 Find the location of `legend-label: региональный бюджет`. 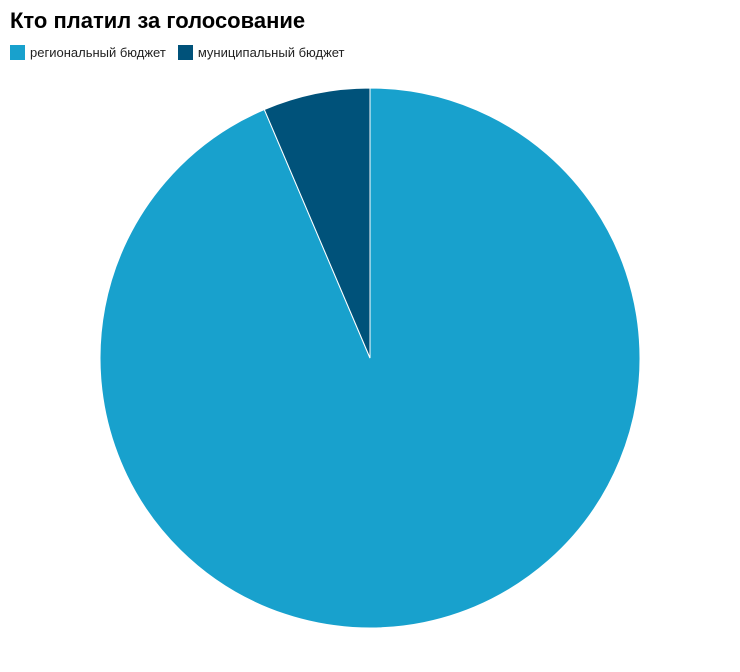

legend-label: региональный бюджет is located at coordinates (98, 52).